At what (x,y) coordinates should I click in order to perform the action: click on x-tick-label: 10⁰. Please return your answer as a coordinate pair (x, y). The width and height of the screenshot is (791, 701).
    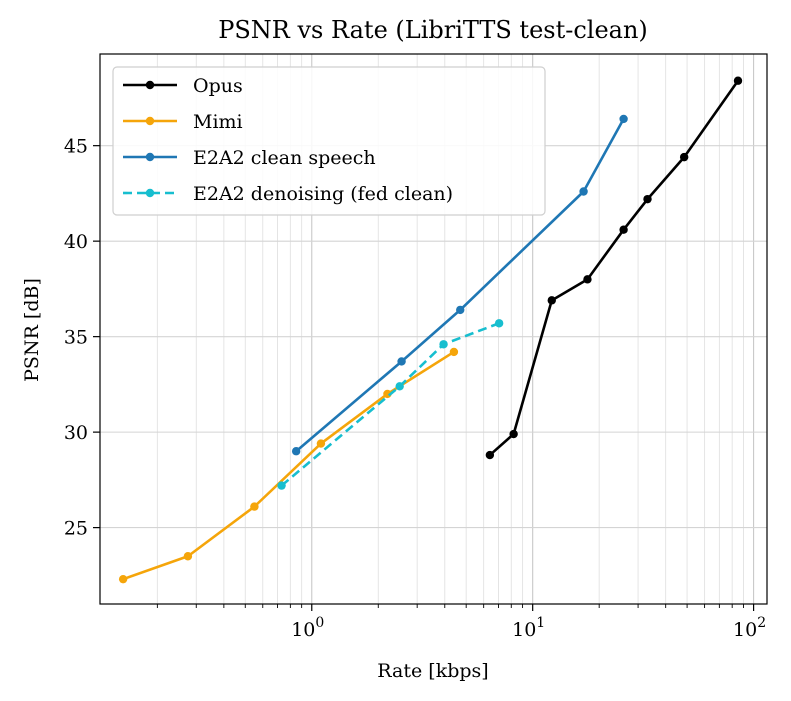
    Looking at the image, I should click on (307, 628).